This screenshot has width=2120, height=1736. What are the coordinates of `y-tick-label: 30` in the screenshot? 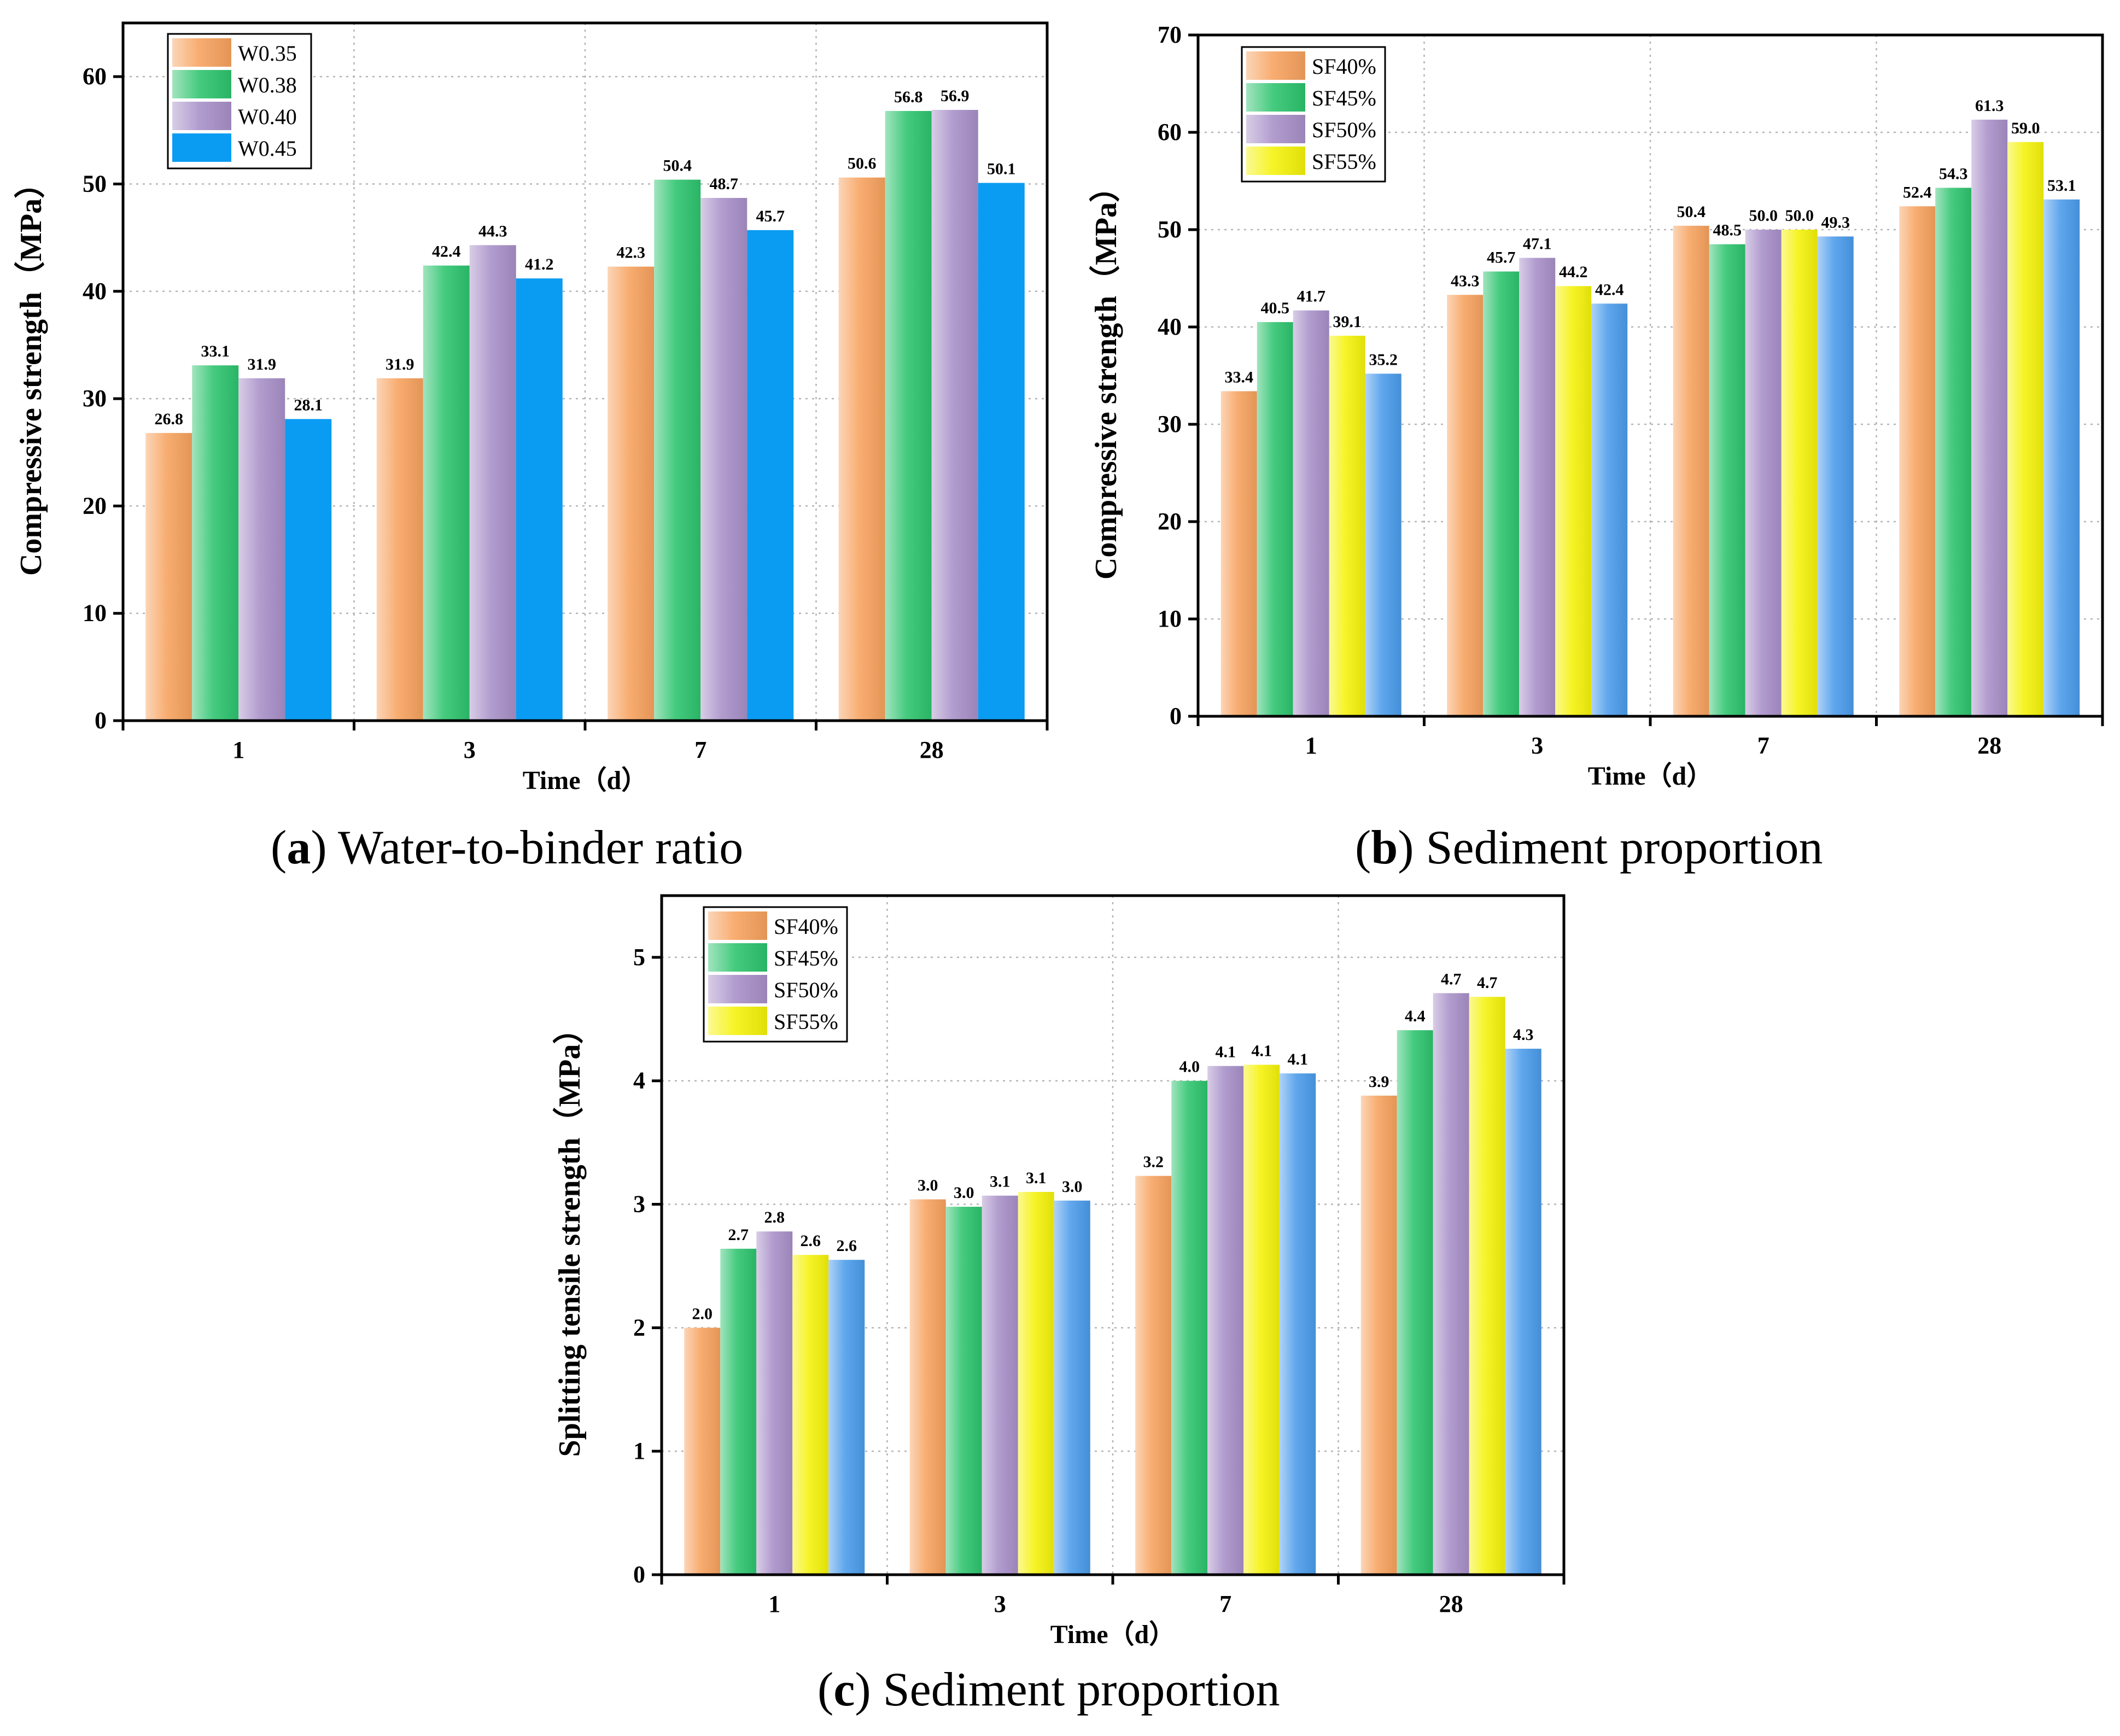 It's located at (95, 398).